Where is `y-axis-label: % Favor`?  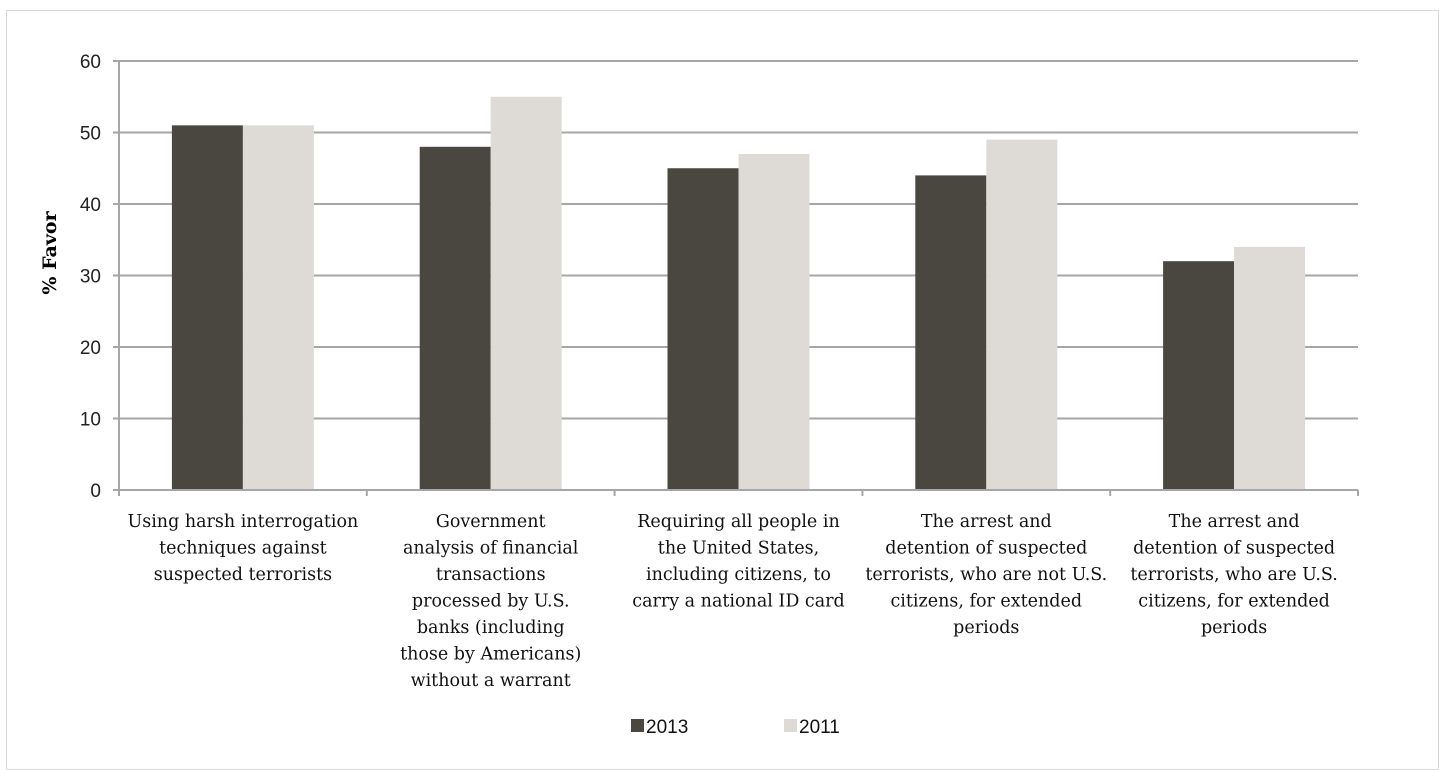 y-axis-label: % Favor is located at coordinates (50, 252).